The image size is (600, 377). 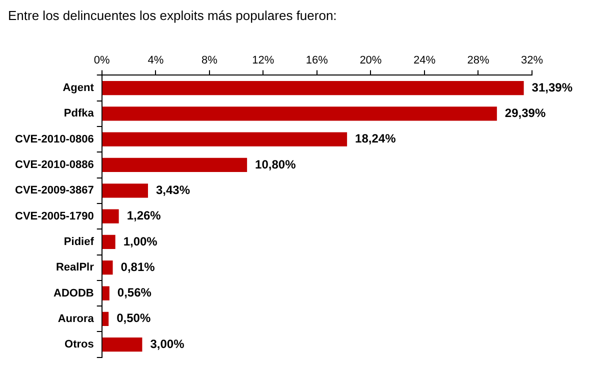 What do you see at coordinates (371, 60) in the screenshot?
I see `x-tick-label: 20%` at bounding box center [371, 60].